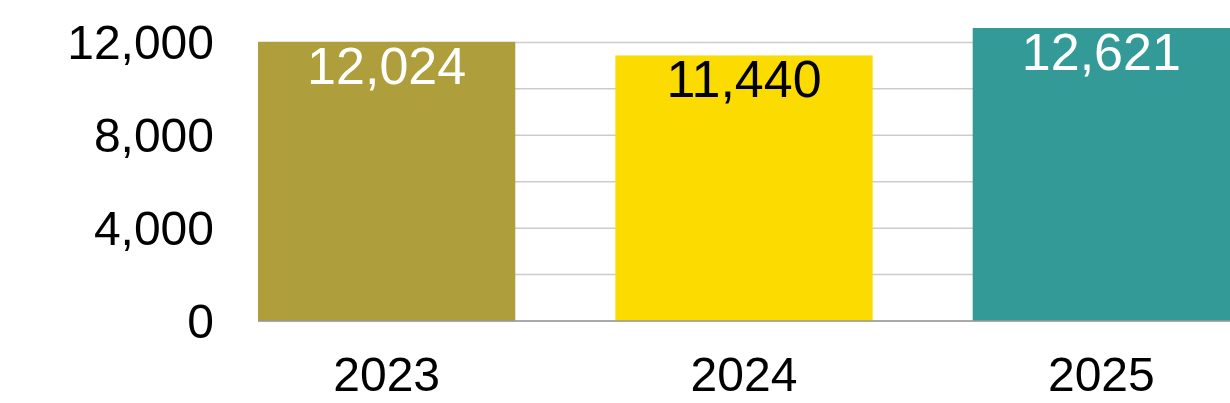 The height and width of the screenshot is (403, 1230). Describe the element at coordinates (744, 374) in the screenshot. I see `x-tick-label: 2024` at that location.